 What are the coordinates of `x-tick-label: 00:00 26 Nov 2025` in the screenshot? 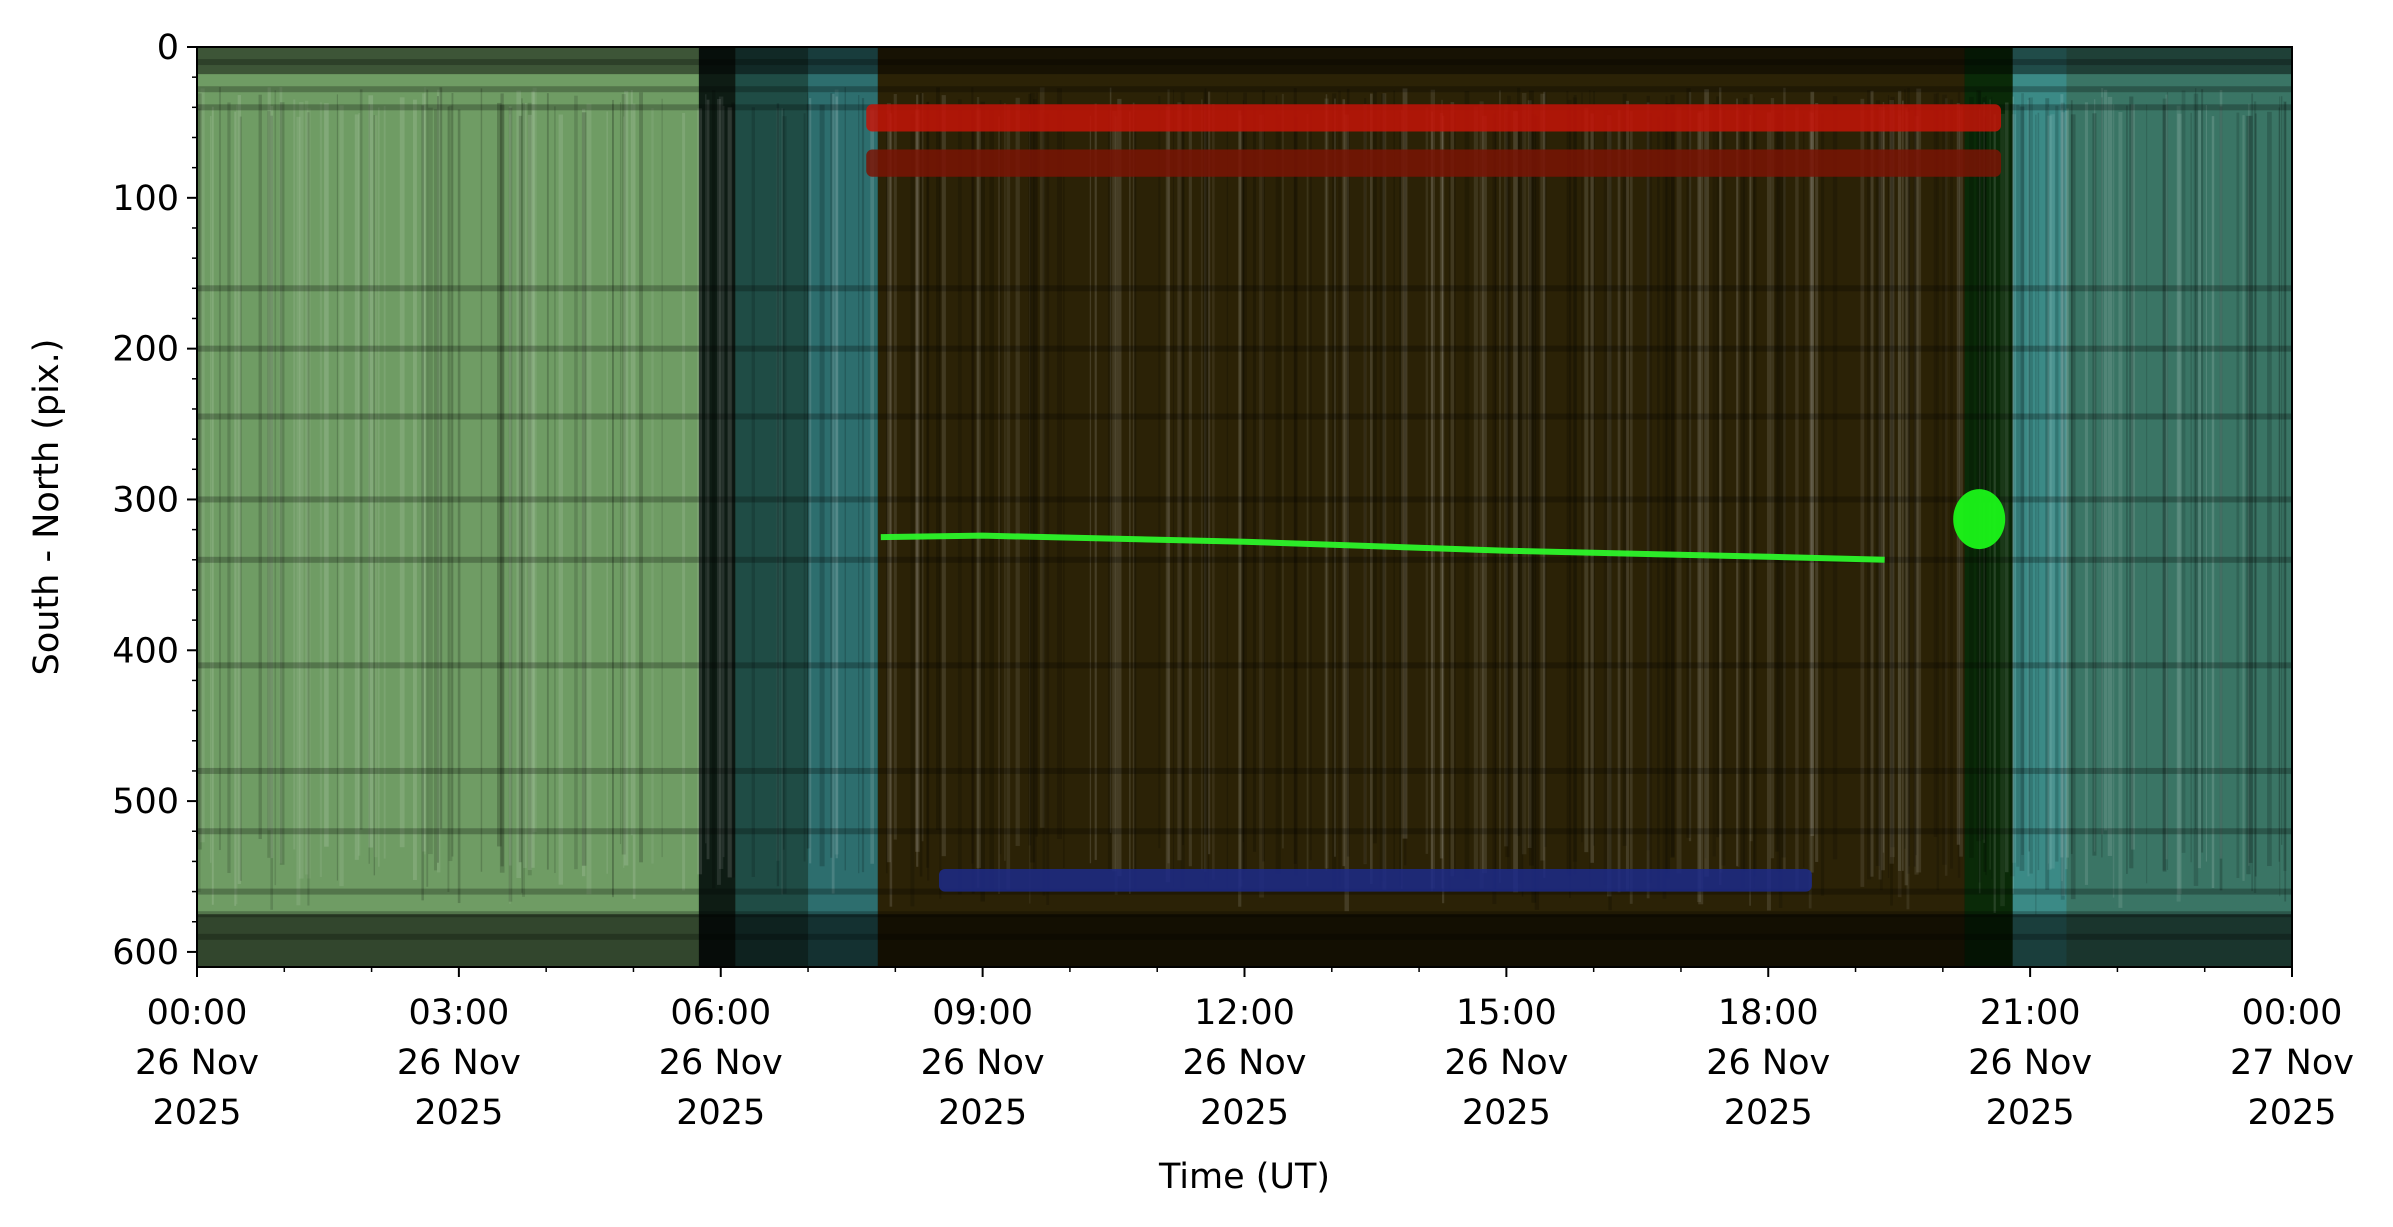 It's located at (197, 1063).